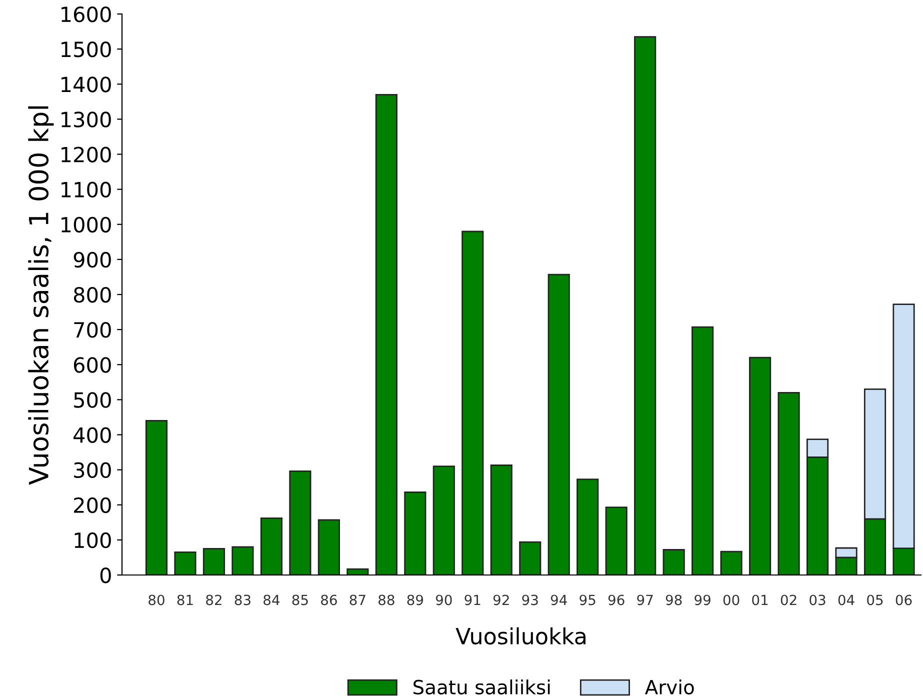  What do you see at coordinates (214, 600) in the screenshot?
I see `x-tick-label: 82` at bounding box center [214, 600].